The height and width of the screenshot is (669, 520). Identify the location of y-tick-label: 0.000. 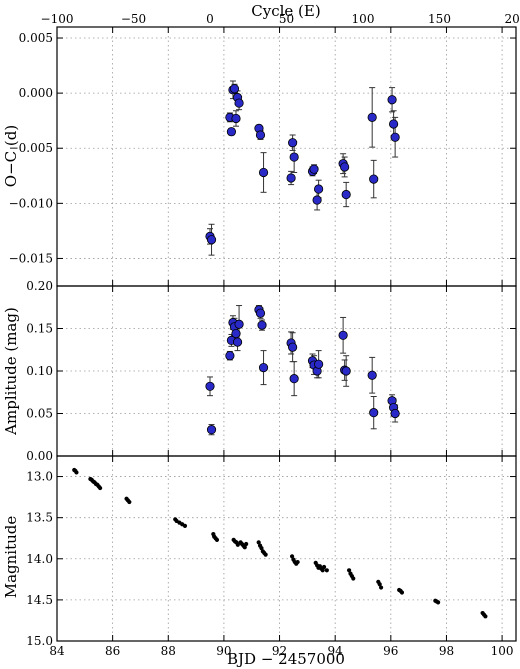
(36, 93).